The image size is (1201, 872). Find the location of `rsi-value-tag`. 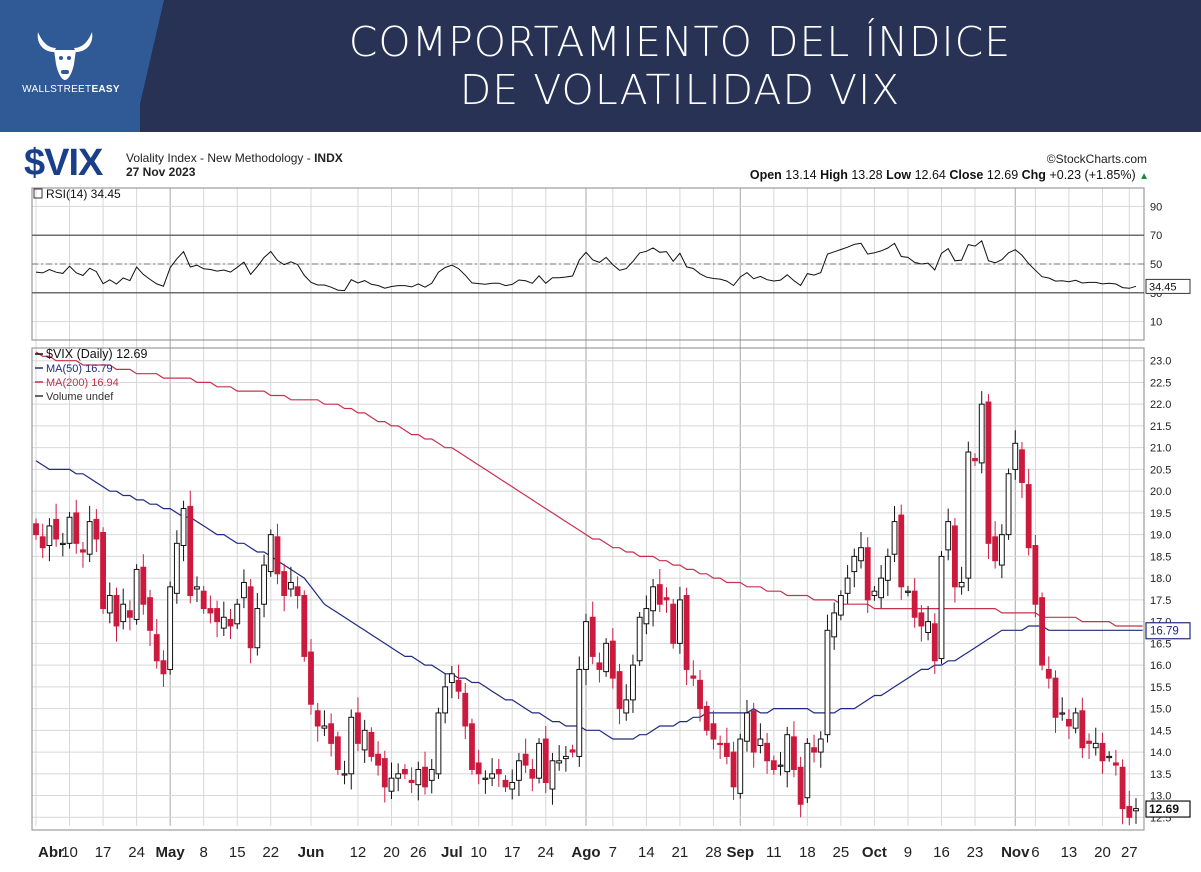

rsi-value-tag is located at coordinates (1168, 286).